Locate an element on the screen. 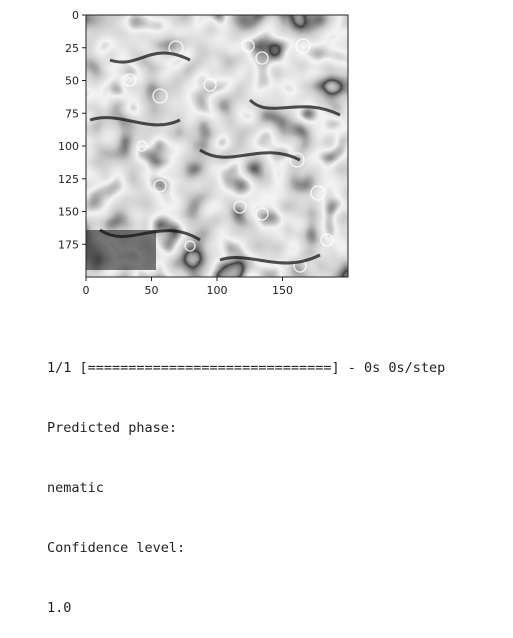  dark-region is located at coordinates (121, 250).